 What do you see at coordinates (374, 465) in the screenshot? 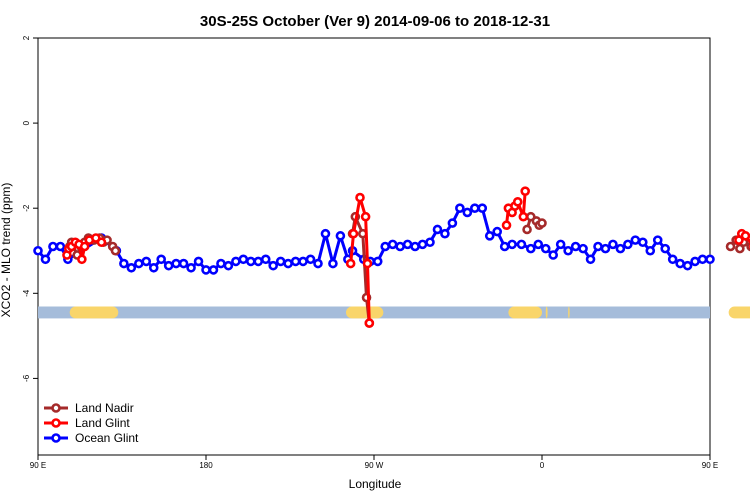
I see `x-tick-label: 90 W` at bounding box center [374, 465].